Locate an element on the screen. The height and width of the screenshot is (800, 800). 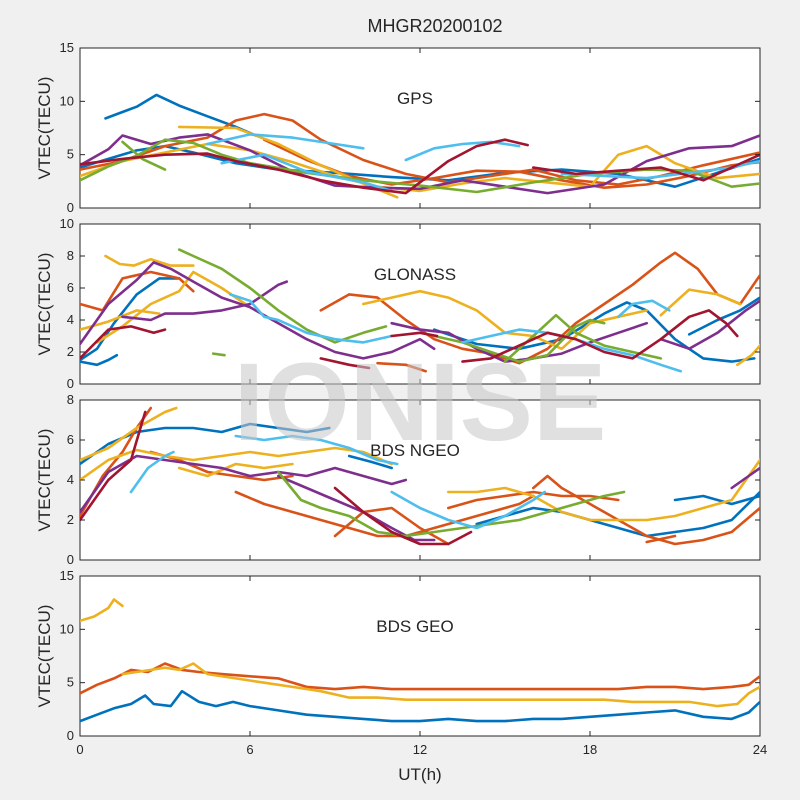
x-tick-label: 6 is located at coordinates (249, 749).